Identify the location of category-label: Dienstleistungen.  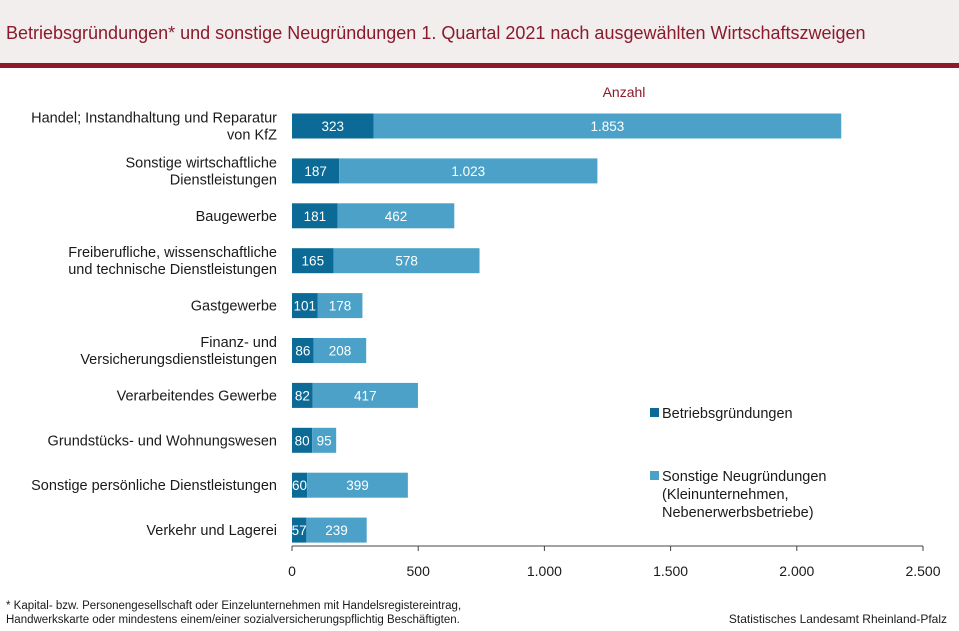
(223, 180).